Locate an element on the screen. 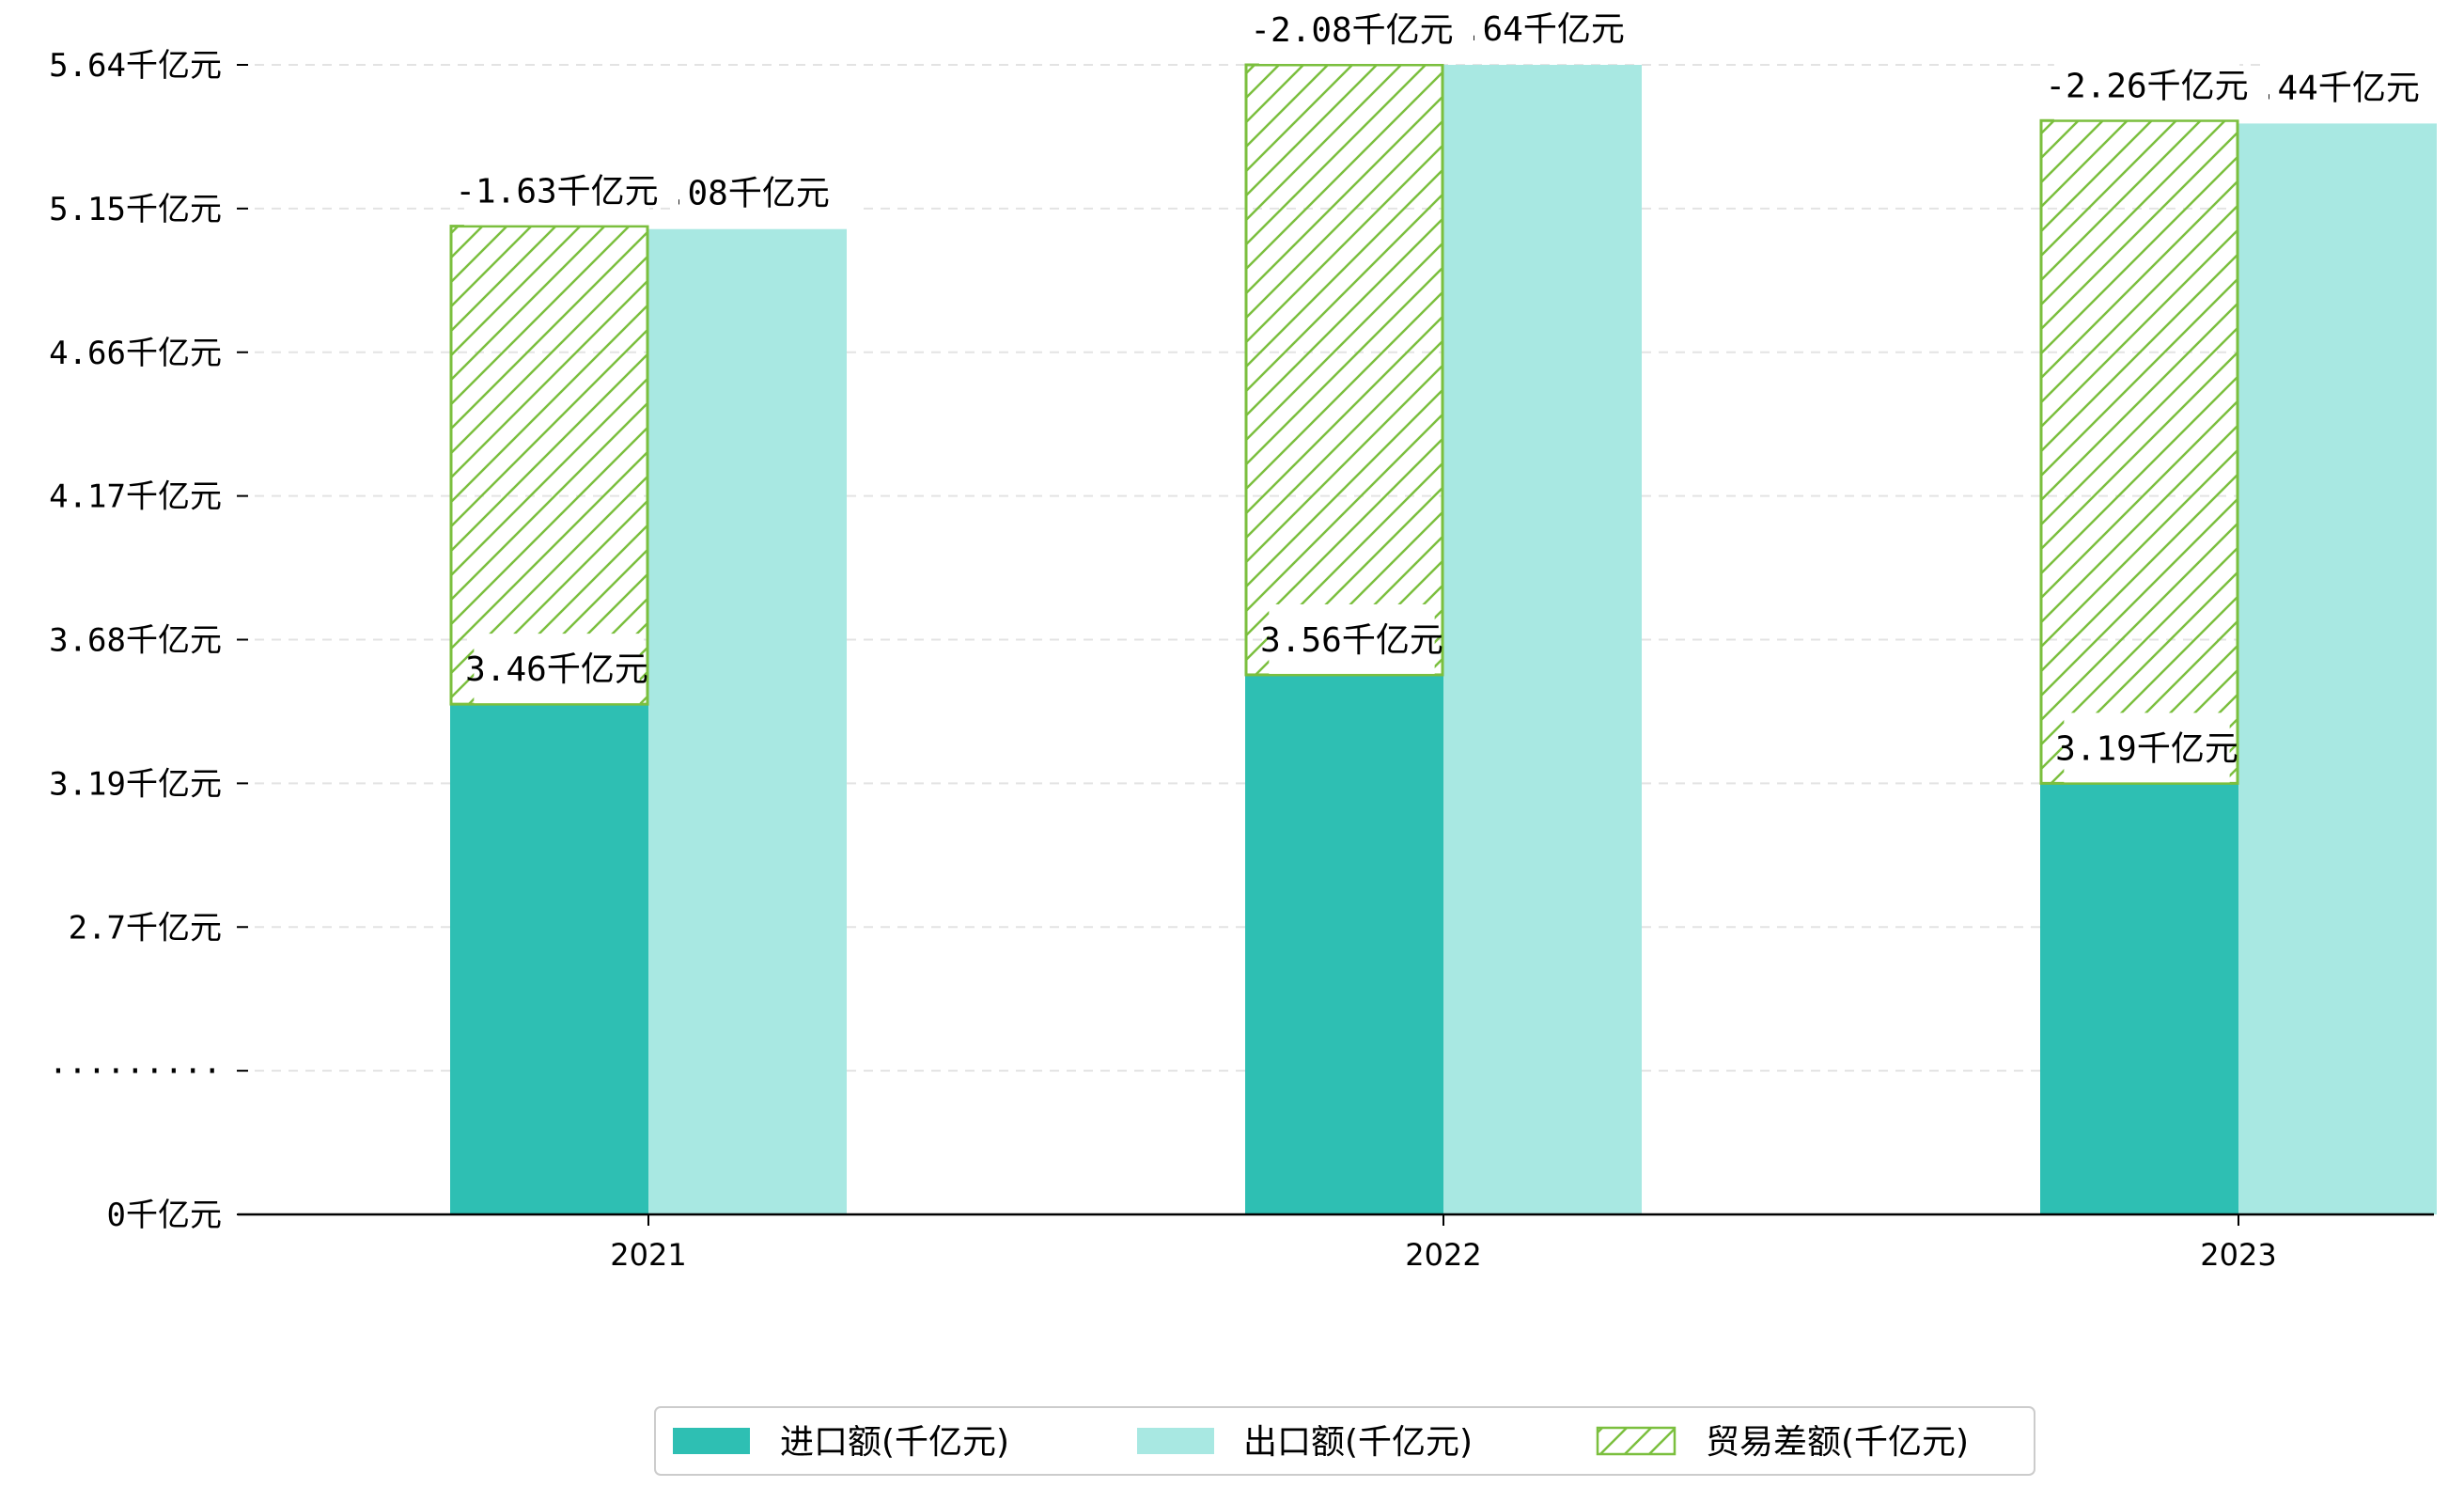 This screenshot has width=2464, height=1503. legend-label: 进口额(千亿元) is located at coordinates (894, 1442).